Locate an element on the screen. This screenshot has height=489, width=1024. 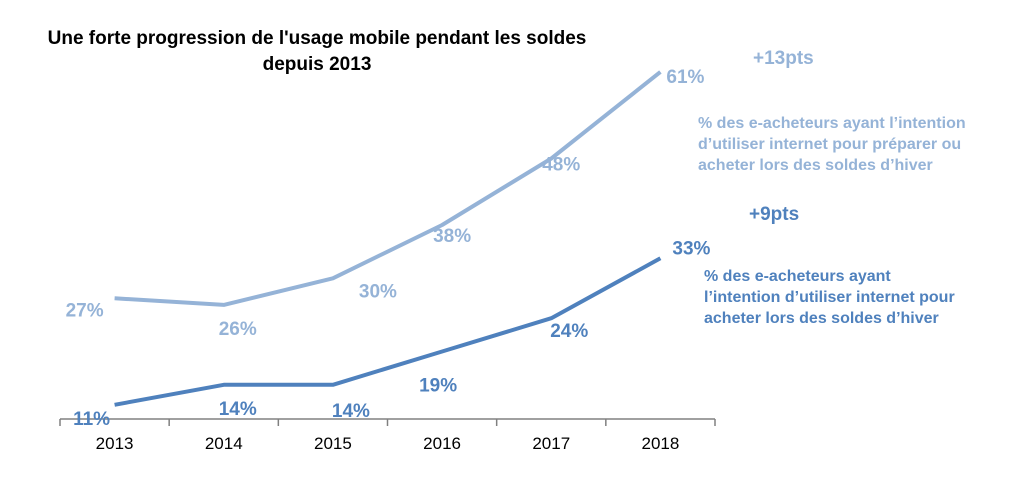
data-label: 11% is located at coordinates (91, 419).